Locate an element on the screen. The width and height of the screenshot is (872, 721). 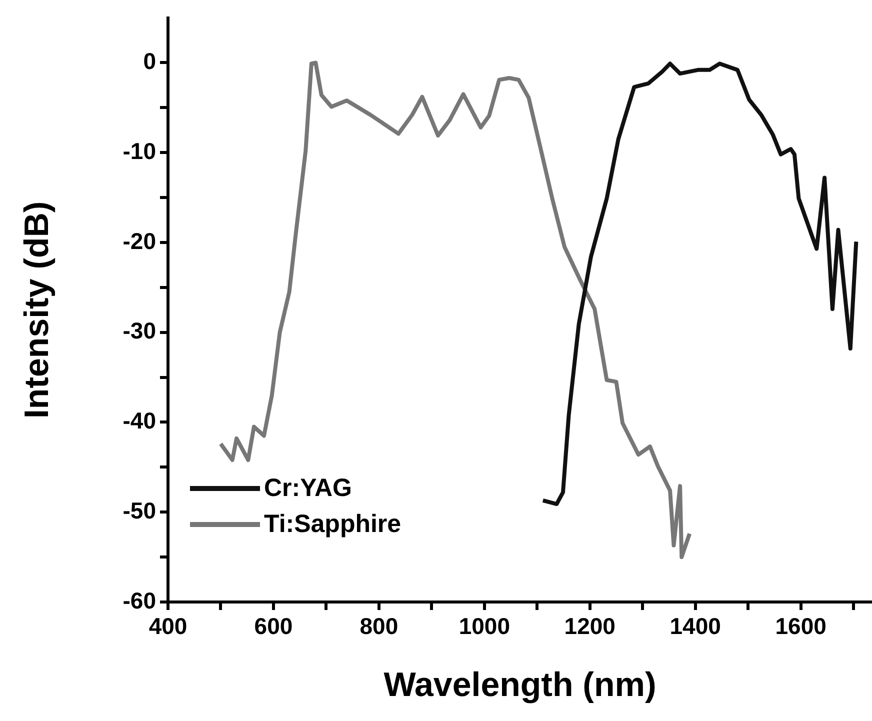
y-axis-title: Intensity (dB) is located at coordinates (37, 310).